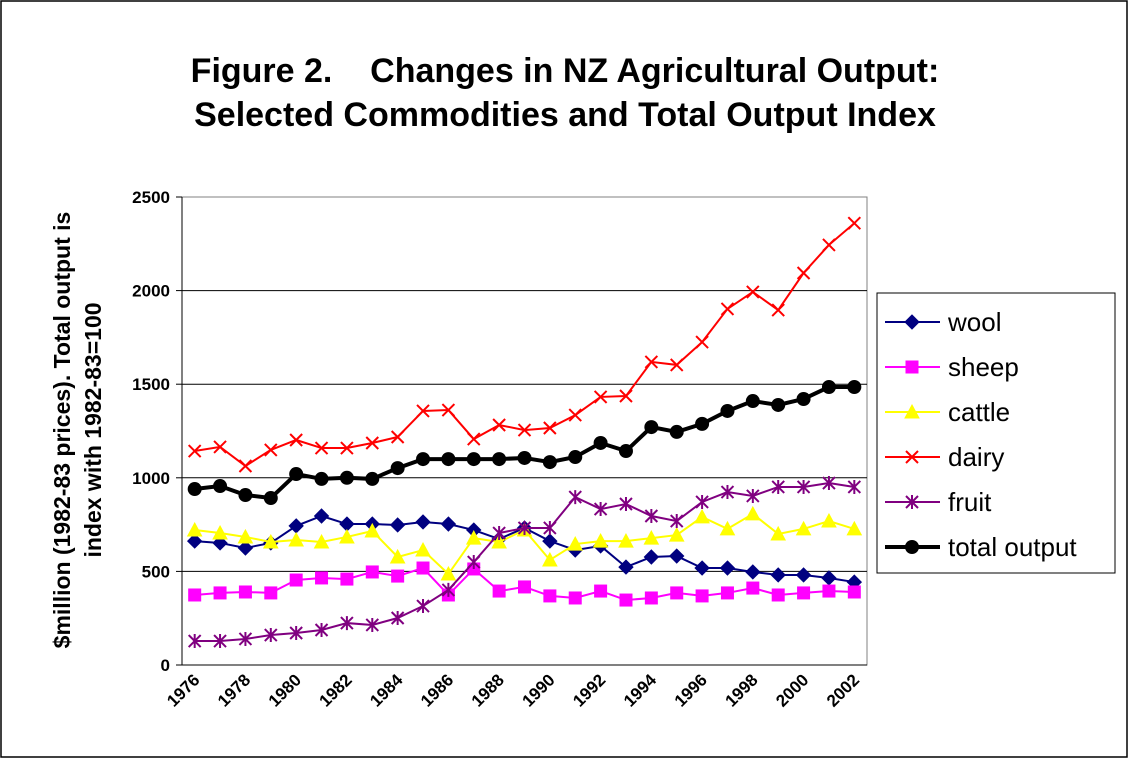 The width and height of the screenshot is (1130, 765). What do you see at coordinates (1012, 547) in the screenshot?
I see `legend-label: total output` at bounding box center [1012, 547].